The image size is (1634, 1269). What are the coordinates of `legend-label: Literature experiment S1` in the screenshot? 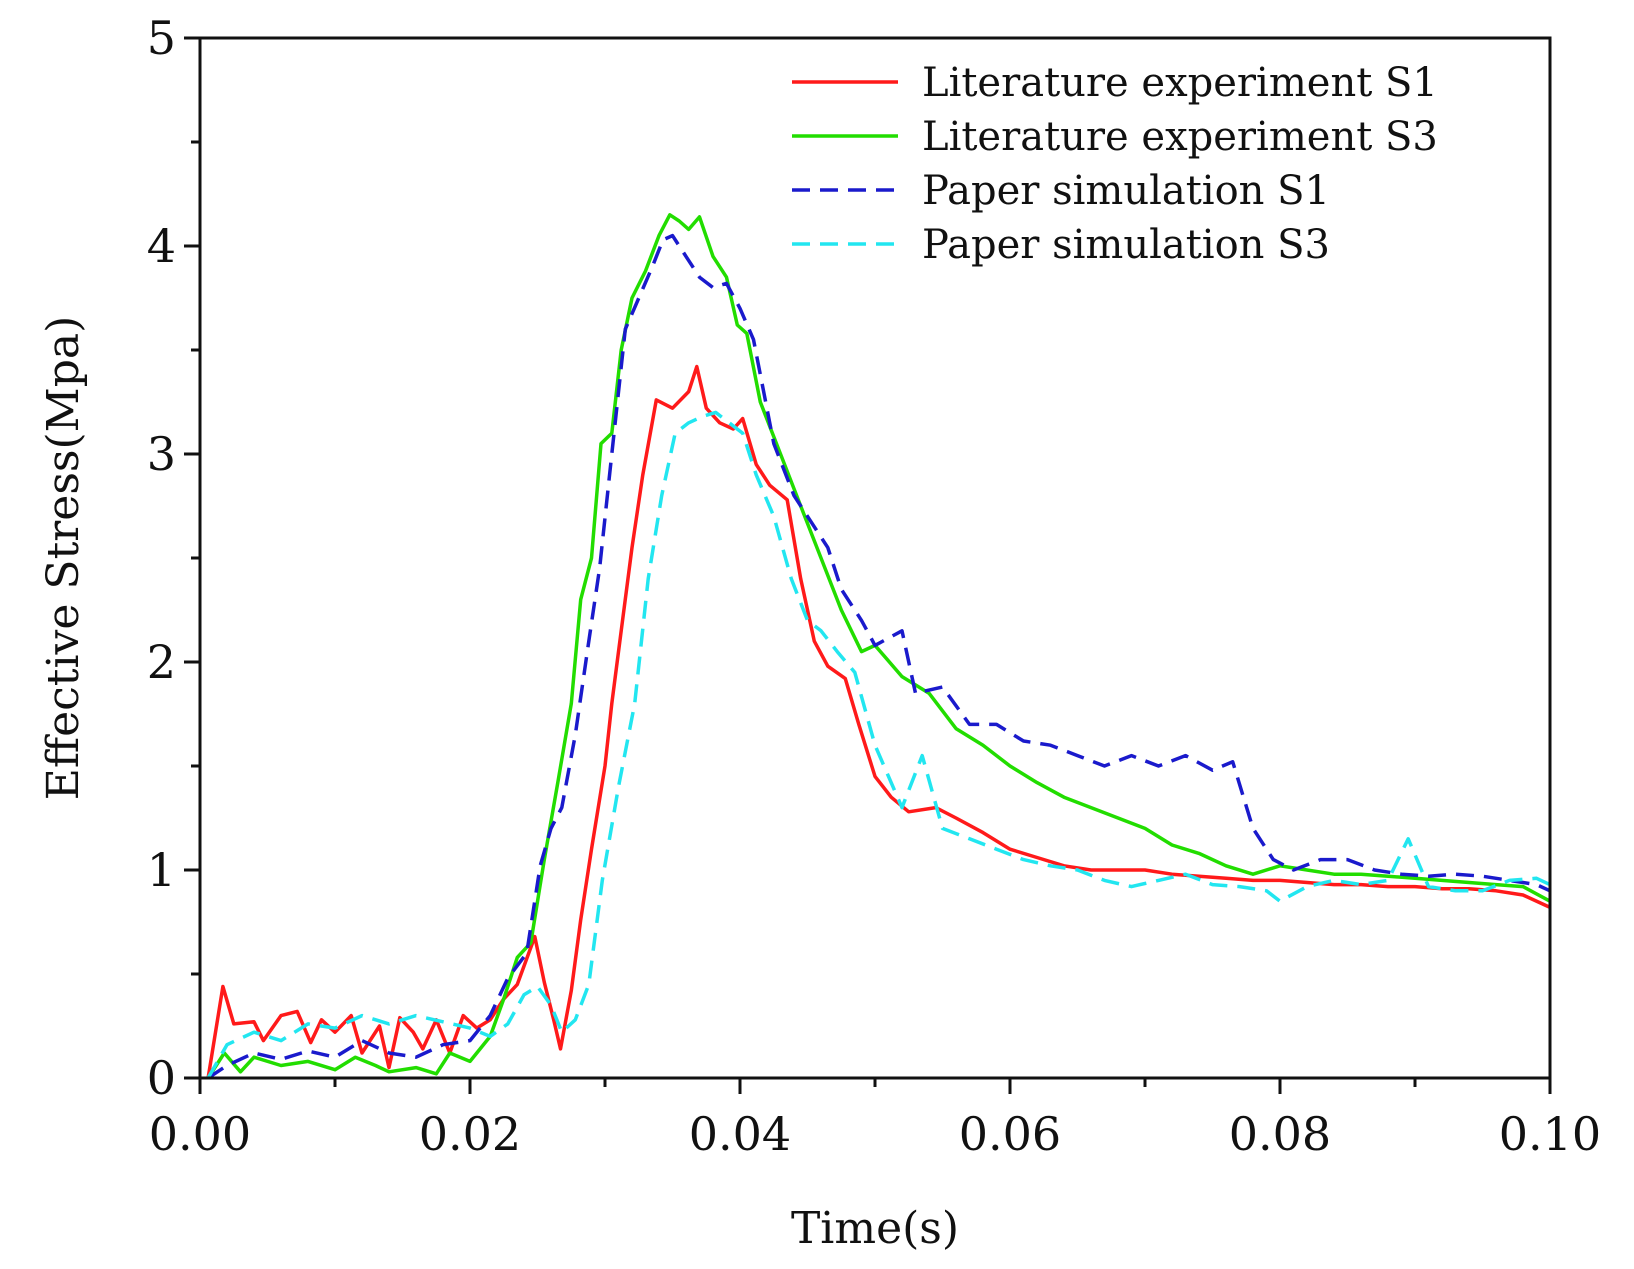 It's located at (1180, 83).